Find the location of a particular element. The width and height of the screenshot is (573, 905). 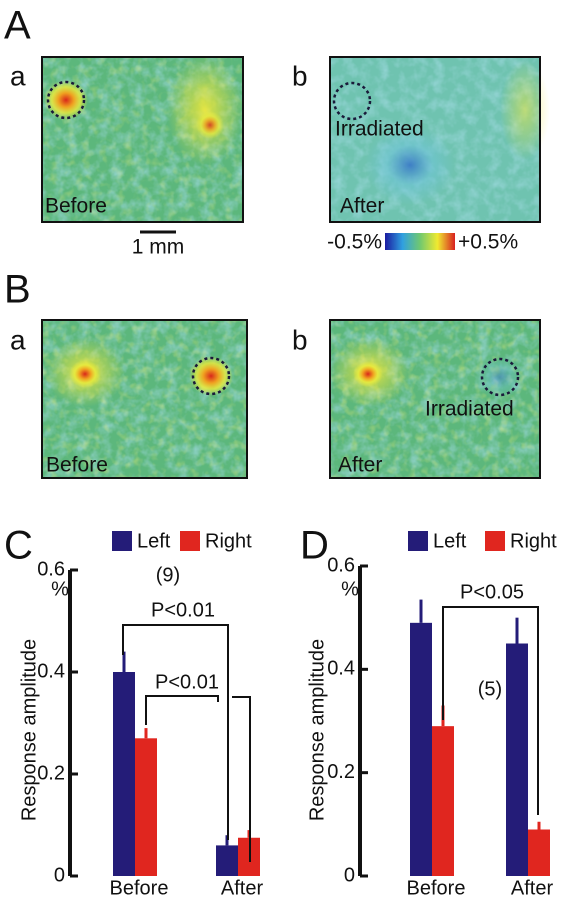

annotation: (5) is located at coordinates (490, 689).